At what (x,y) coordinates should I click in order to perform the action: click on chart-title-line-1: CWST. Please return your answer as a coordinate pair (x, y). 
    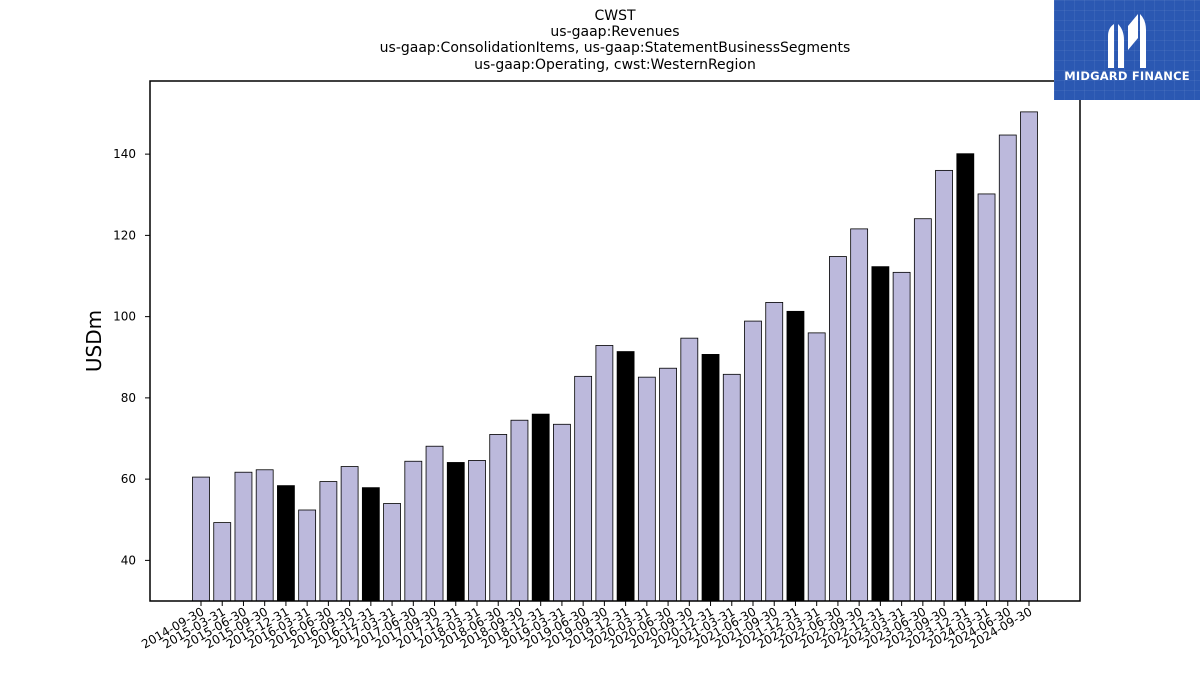
    Looking at the image, I should click on (615, 16).